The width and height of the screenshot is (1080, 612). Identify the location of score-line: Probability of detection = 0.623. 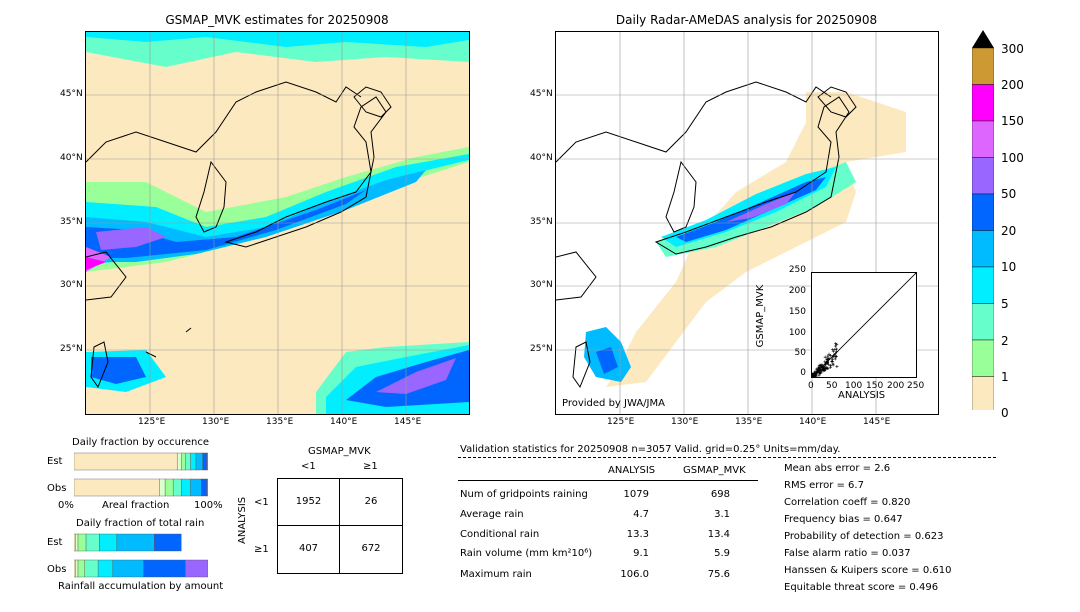
(864, 536).